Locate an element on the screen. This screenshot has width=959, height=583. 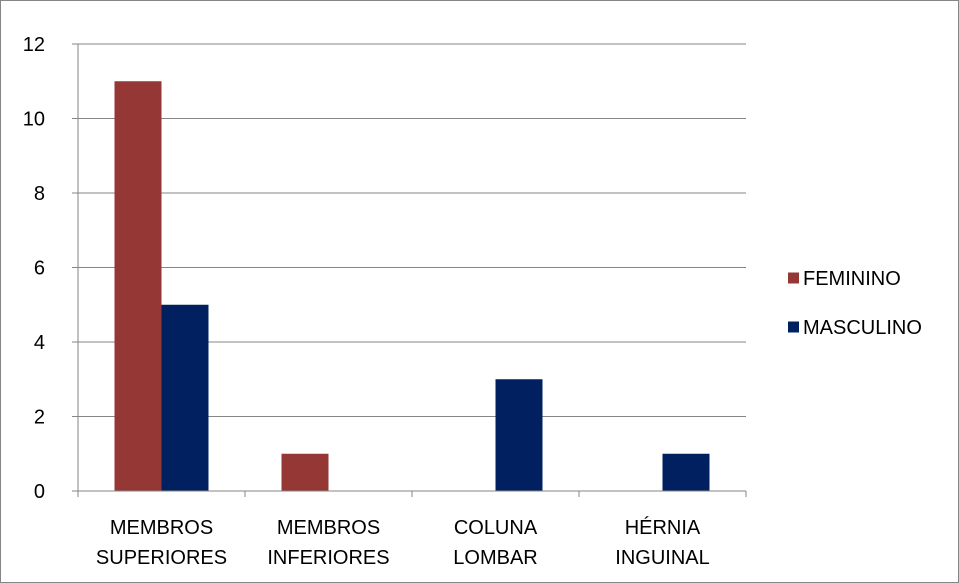
x-category-label: INGUINAL is located at coordinates (662, 558).